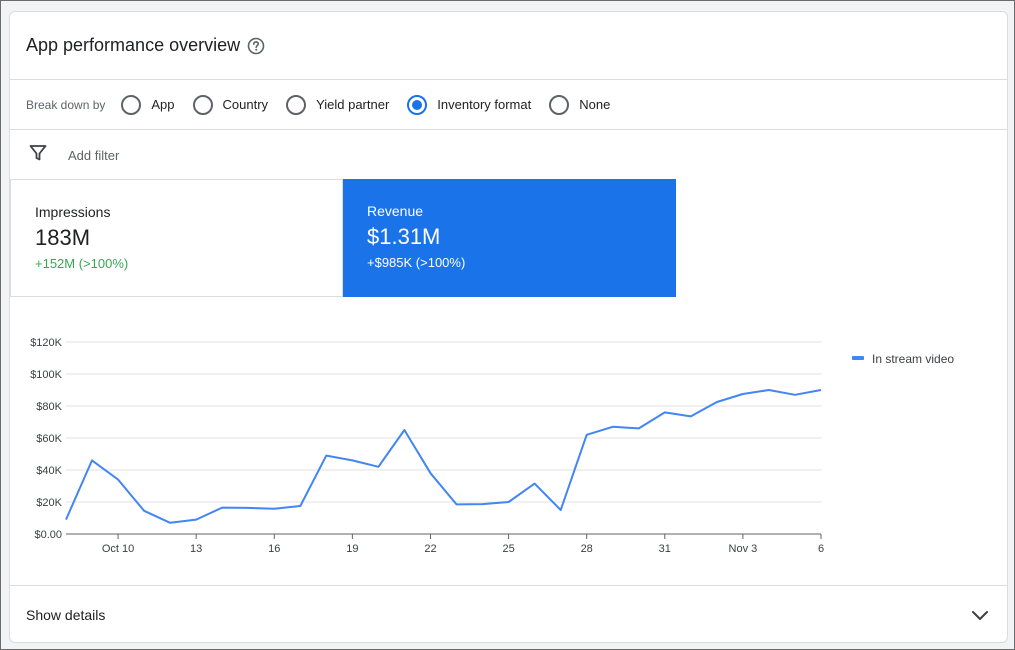  I want to click on help-circle-icon, so click(256, 46).